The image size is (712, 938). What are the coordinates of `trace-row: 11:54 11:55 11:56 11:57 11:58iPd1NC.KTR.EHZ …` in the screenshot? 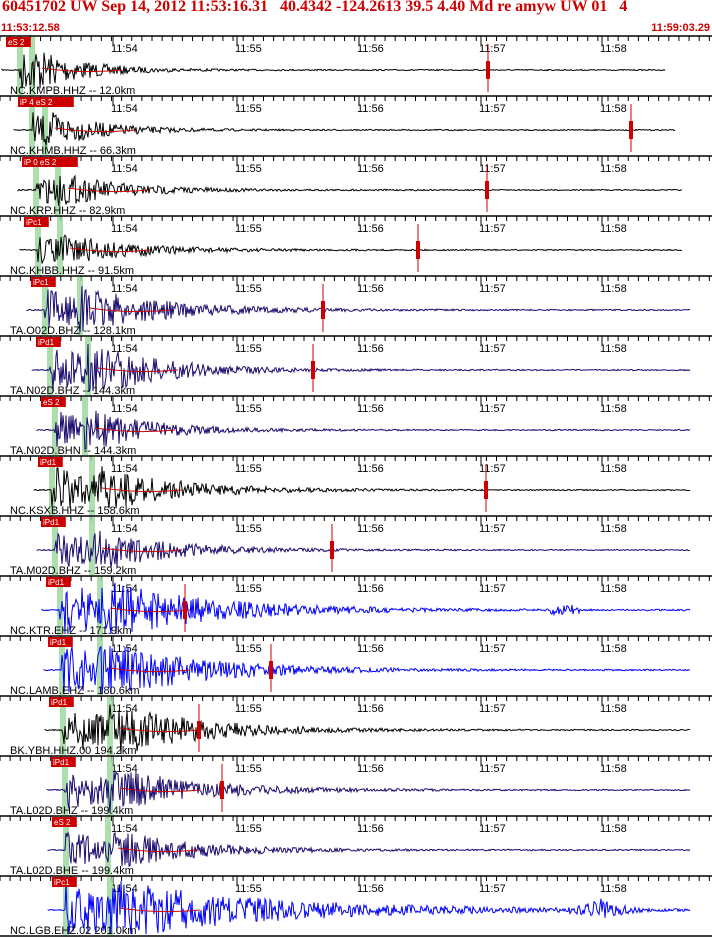 It's located at (356, 606).